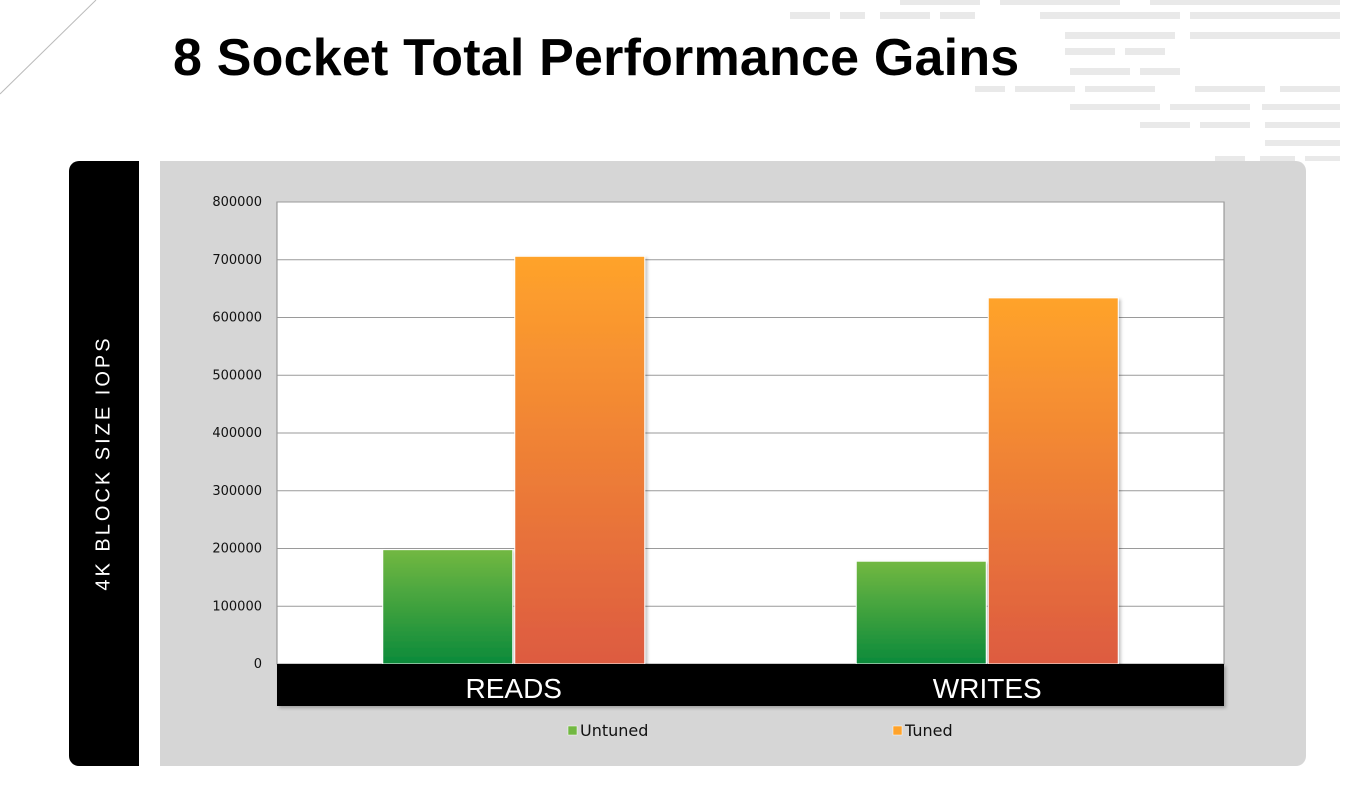  What do you see at coordinates (614, 730) in the screenshot?
I see `legend-label-untuned: Untuned` at bounding box center [614, 730].